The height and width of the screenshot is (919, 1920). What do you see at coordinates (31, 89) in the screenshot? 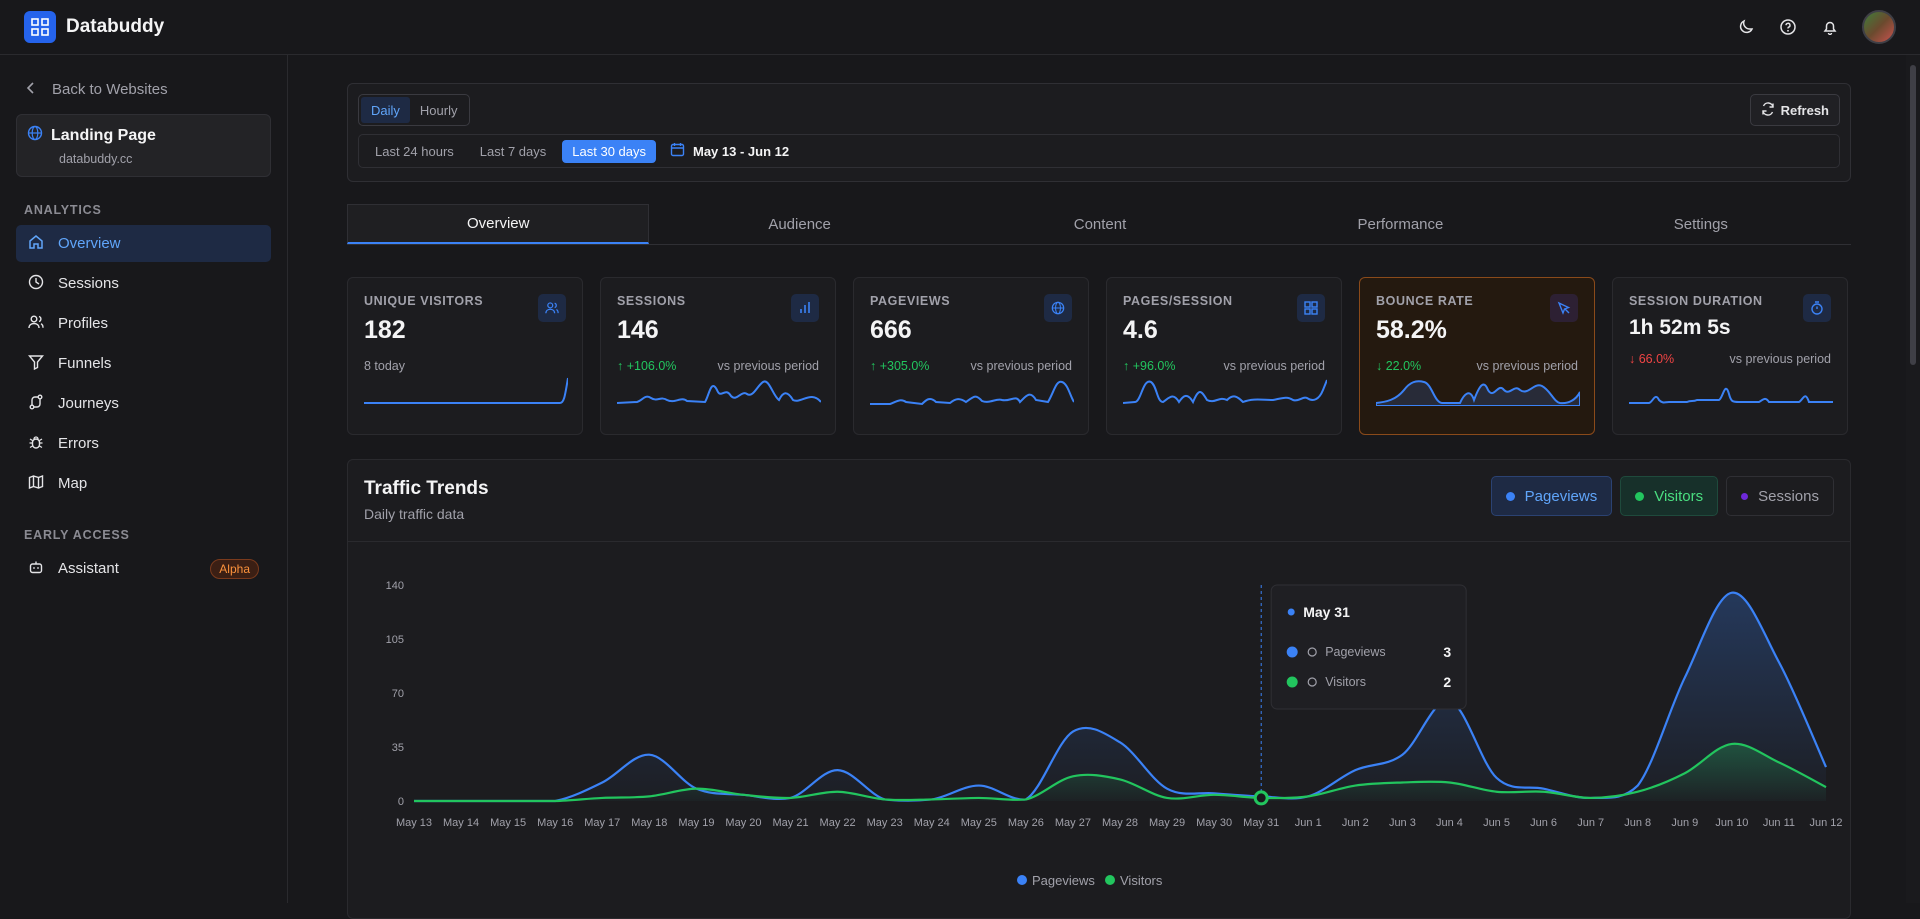
I see `chevron-left-icon` at bounding box center [31, 89].